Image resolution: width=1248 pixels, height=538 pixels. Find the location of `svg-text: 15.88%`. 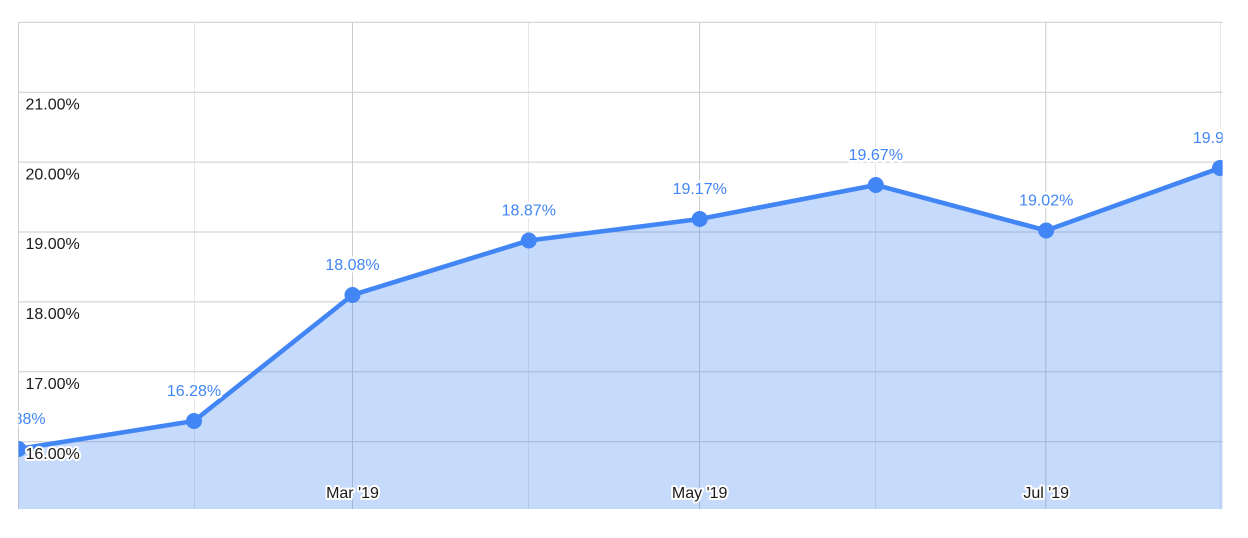

svg-text: 15.88% is located at coordinates (23, 419).